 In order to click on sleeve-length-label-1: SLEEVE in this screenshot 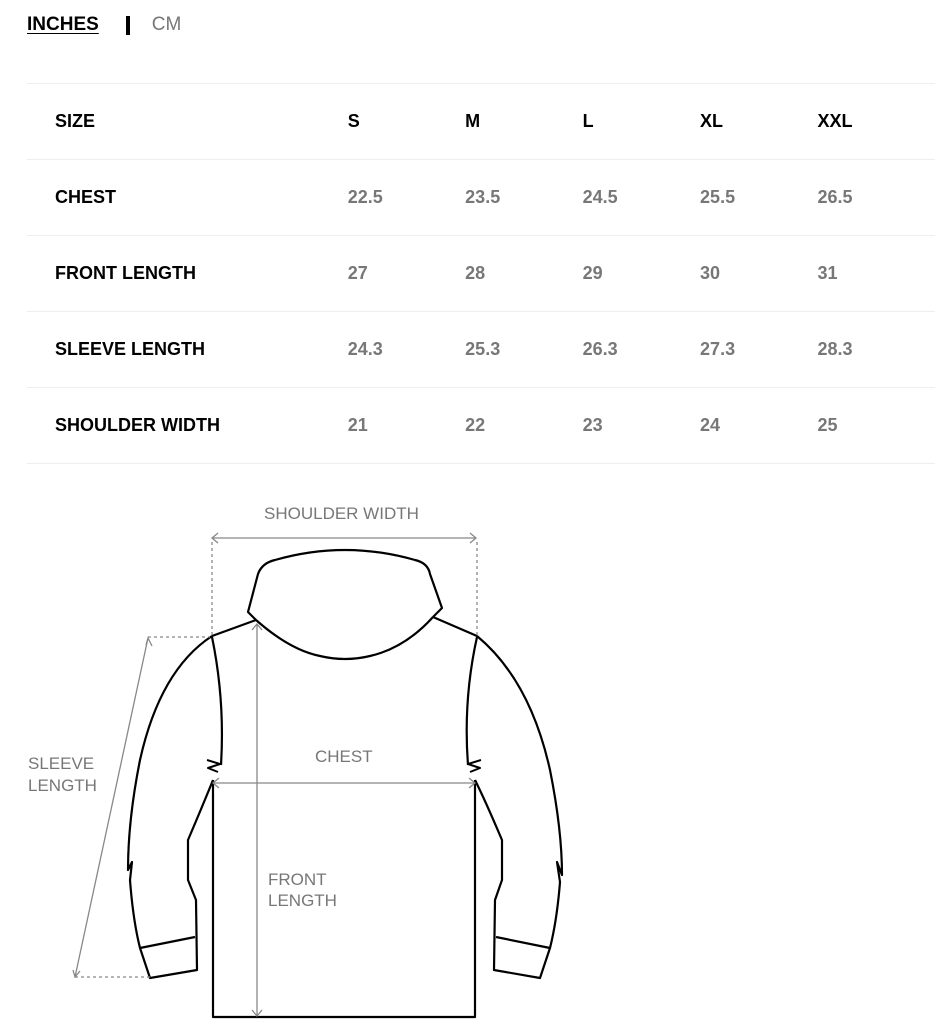, I will do `click(61, 763)`.